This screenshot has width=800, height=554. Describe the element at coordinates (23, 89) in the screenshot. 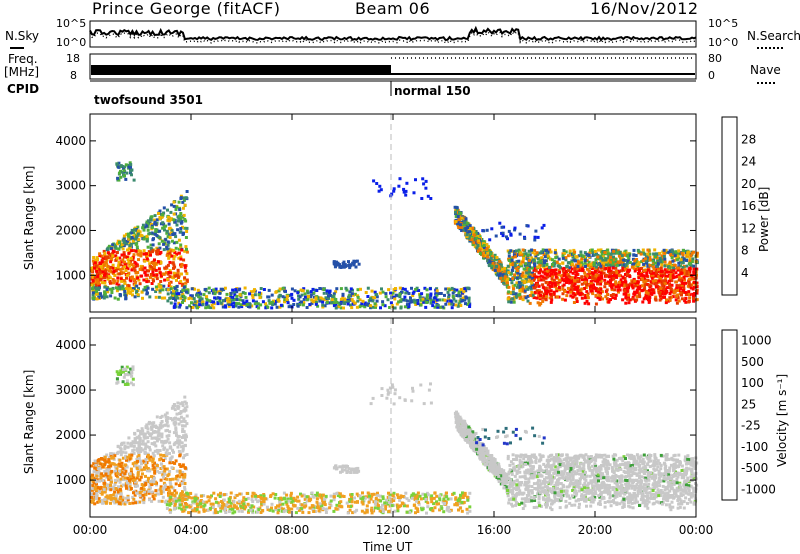

I see `cpid-label: CPID` at that location.